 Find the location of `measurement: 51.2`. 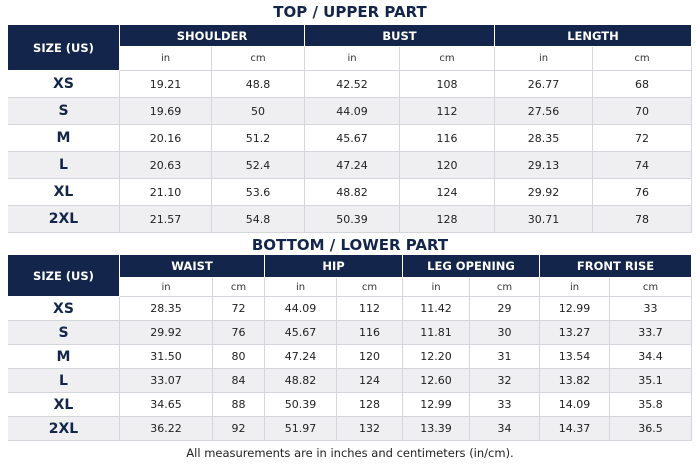

measurement: 51.2 is located at coordinates (258, 138).